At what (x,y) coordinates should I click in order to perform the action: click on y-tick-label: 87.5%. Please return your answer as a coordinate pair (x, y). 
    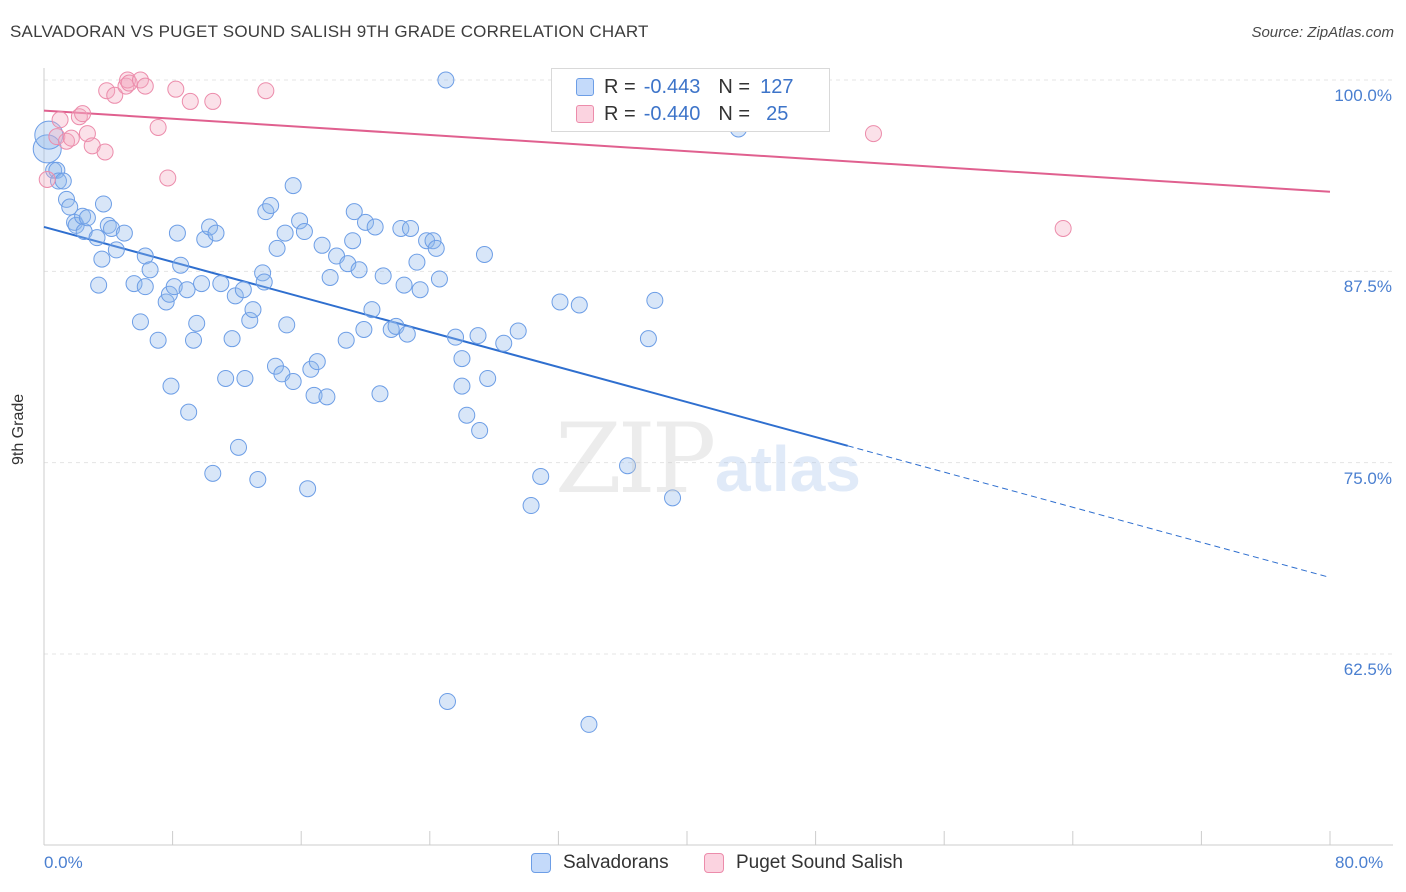
    Looking at the image, I should click on (1367, 287).